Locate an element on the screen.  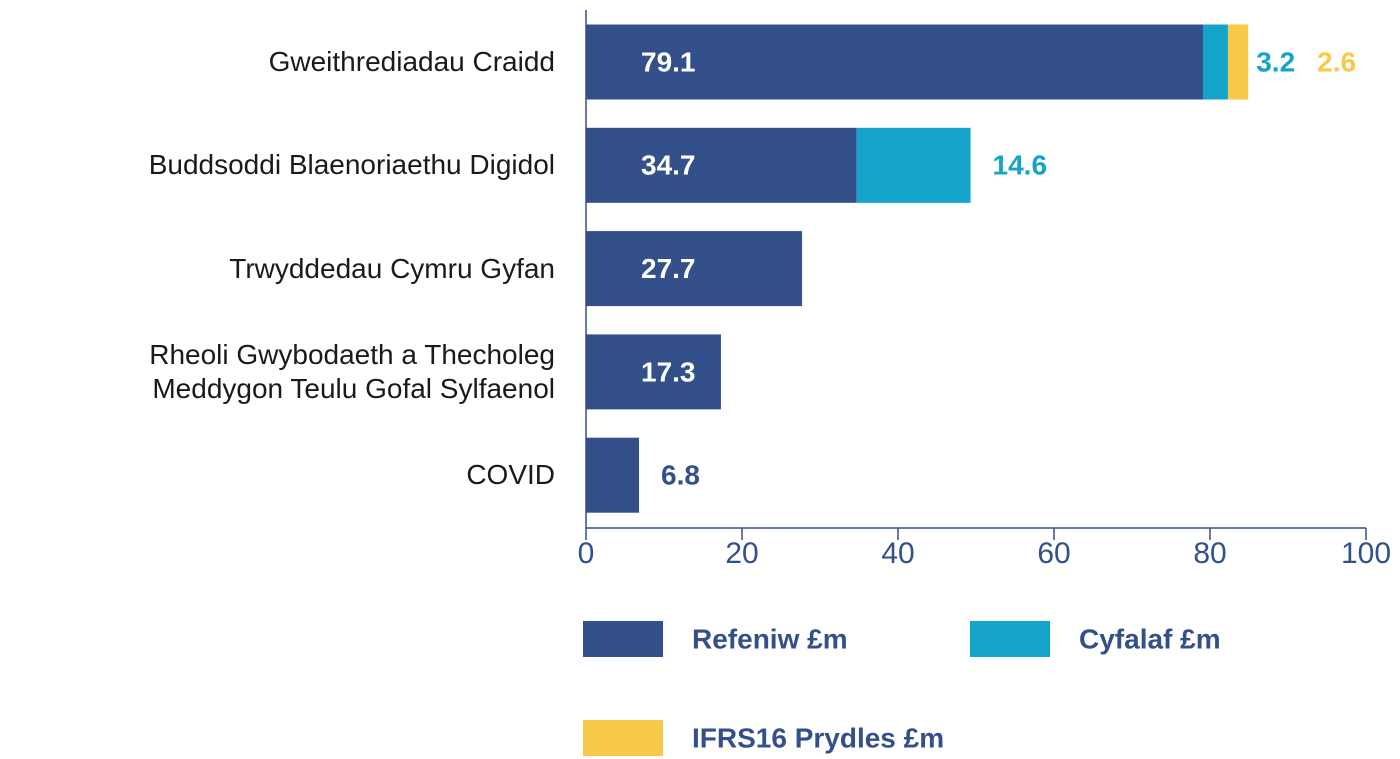
value-label: 3.2 is located at coordinates (1275, 61).